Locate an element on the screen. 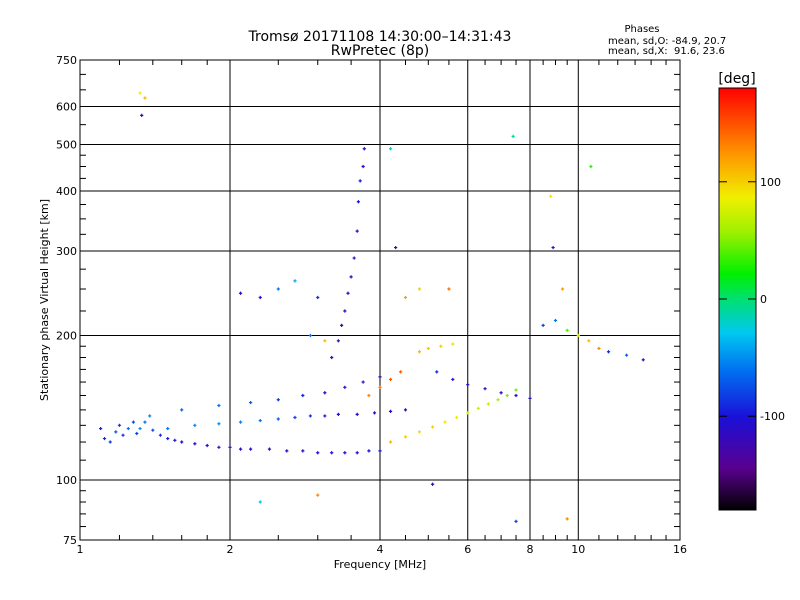 The image size is (800, 600). colorbar-tick-label: 100 is located at coordinates (770, 182).